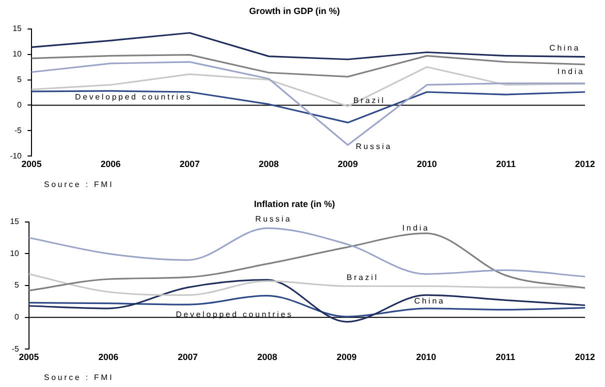  Describe the element at coordinates (16, 155) in the screenshot. I see `y-tick-label: -10` at that location.